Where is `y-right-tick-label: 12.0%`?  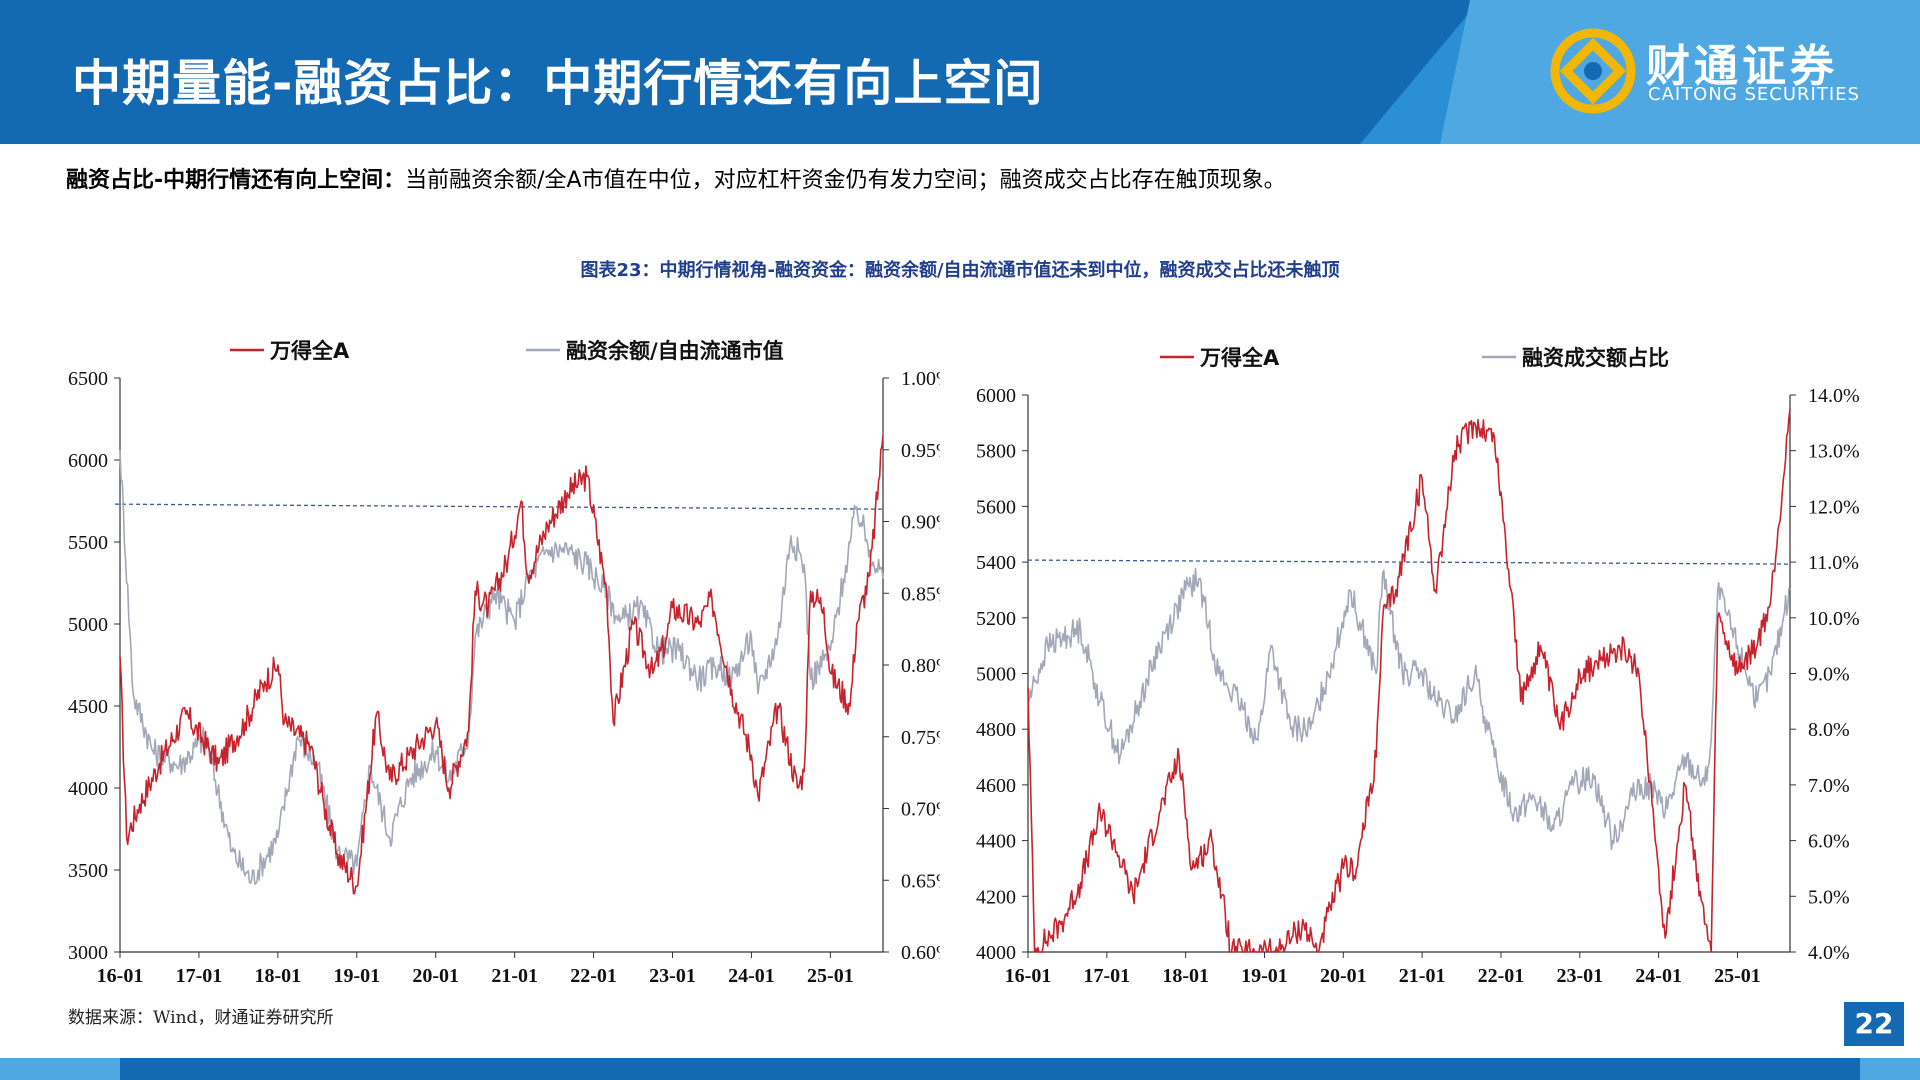 y-right-tick-label: 12.0% is located at coordinates (1834, 507).